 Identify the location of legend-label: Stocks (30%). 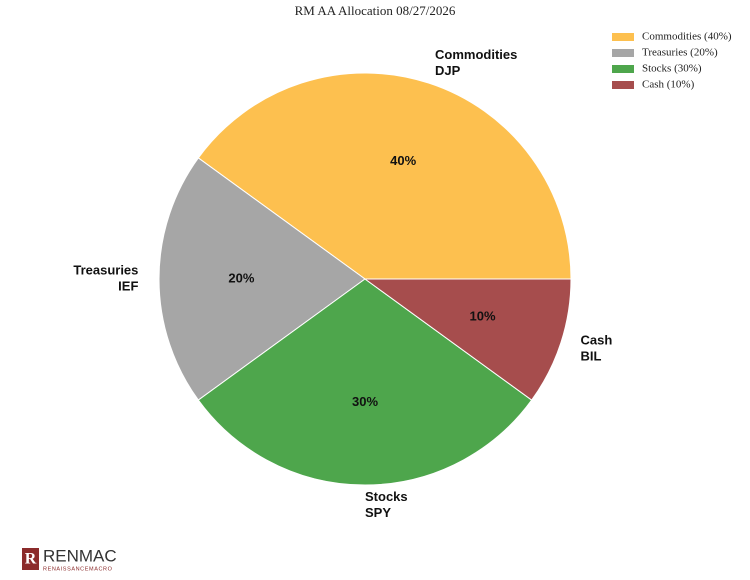
(672, 69).